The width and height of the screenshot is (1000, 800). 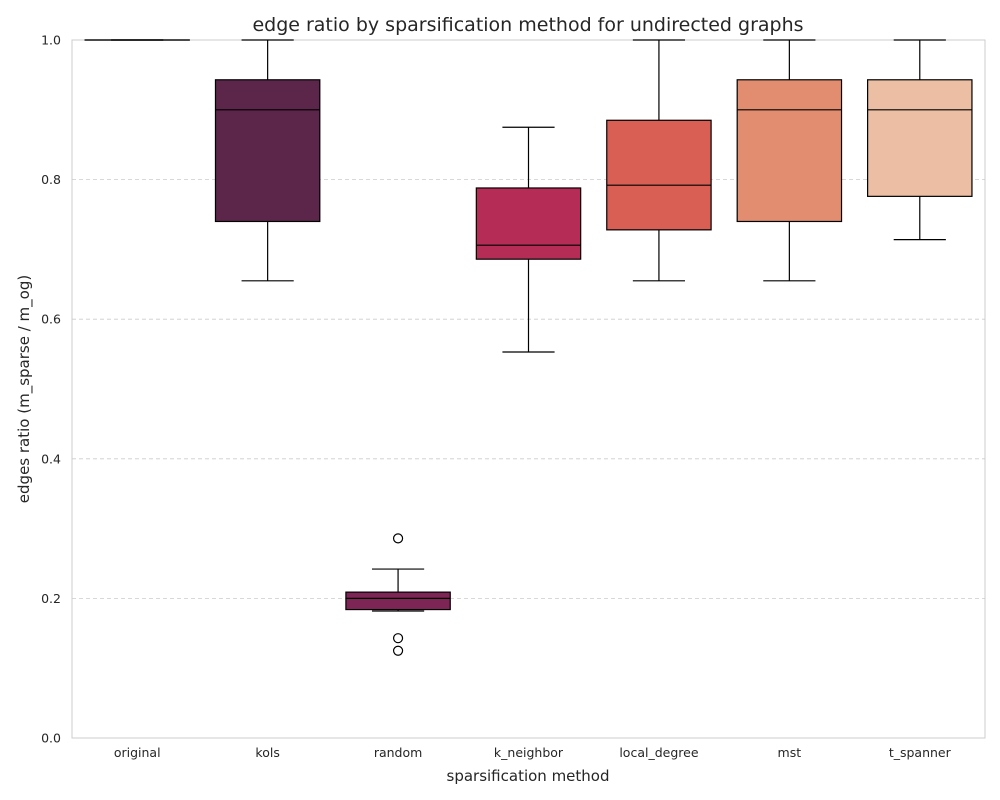 What do you see at coordinates (137, 752) in the screenshot?
I see `x-tick-label: original` at bounding box center [137, 752].